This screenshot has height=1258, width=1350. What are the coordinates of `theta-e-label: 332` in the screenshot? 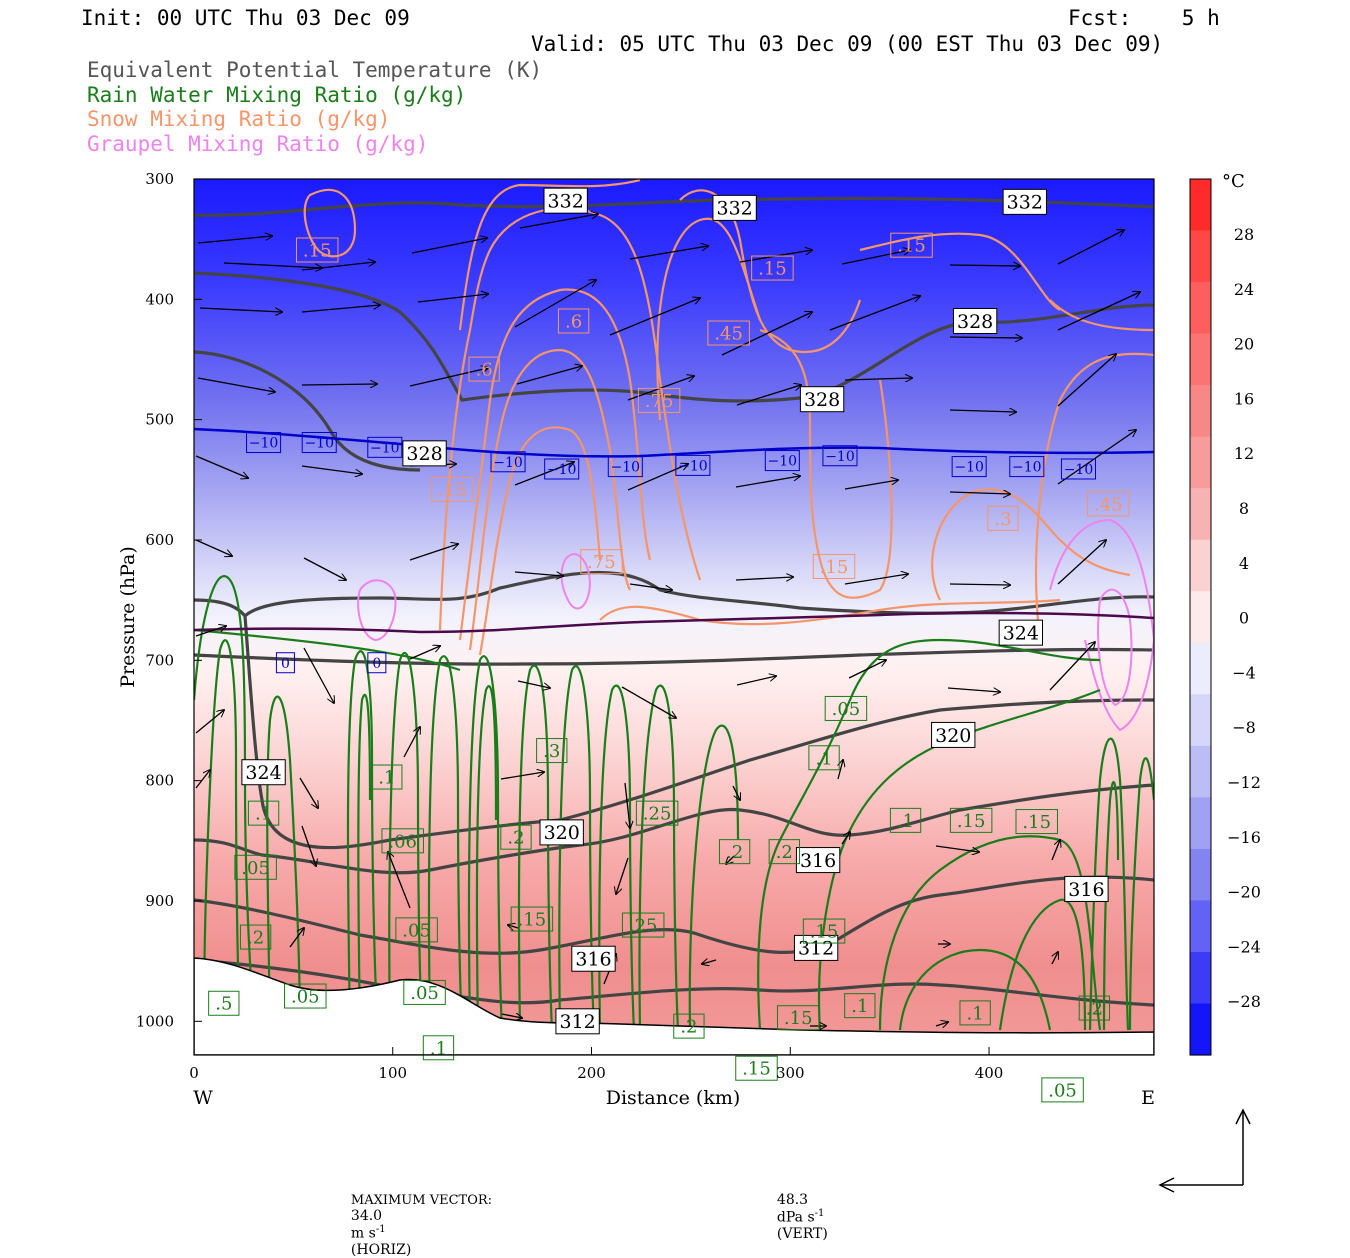 It's located at (1024, 201).